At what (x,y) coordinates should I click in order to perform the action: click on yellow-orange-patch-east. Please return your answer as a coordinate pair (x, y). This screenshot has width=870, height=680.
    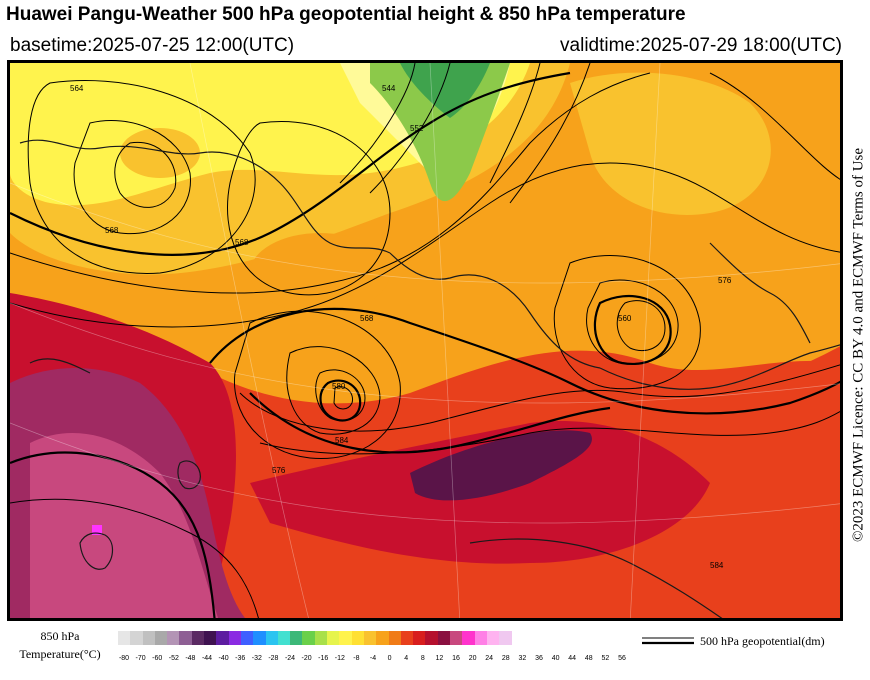
    Looking at the image, I should click on (670, 143).